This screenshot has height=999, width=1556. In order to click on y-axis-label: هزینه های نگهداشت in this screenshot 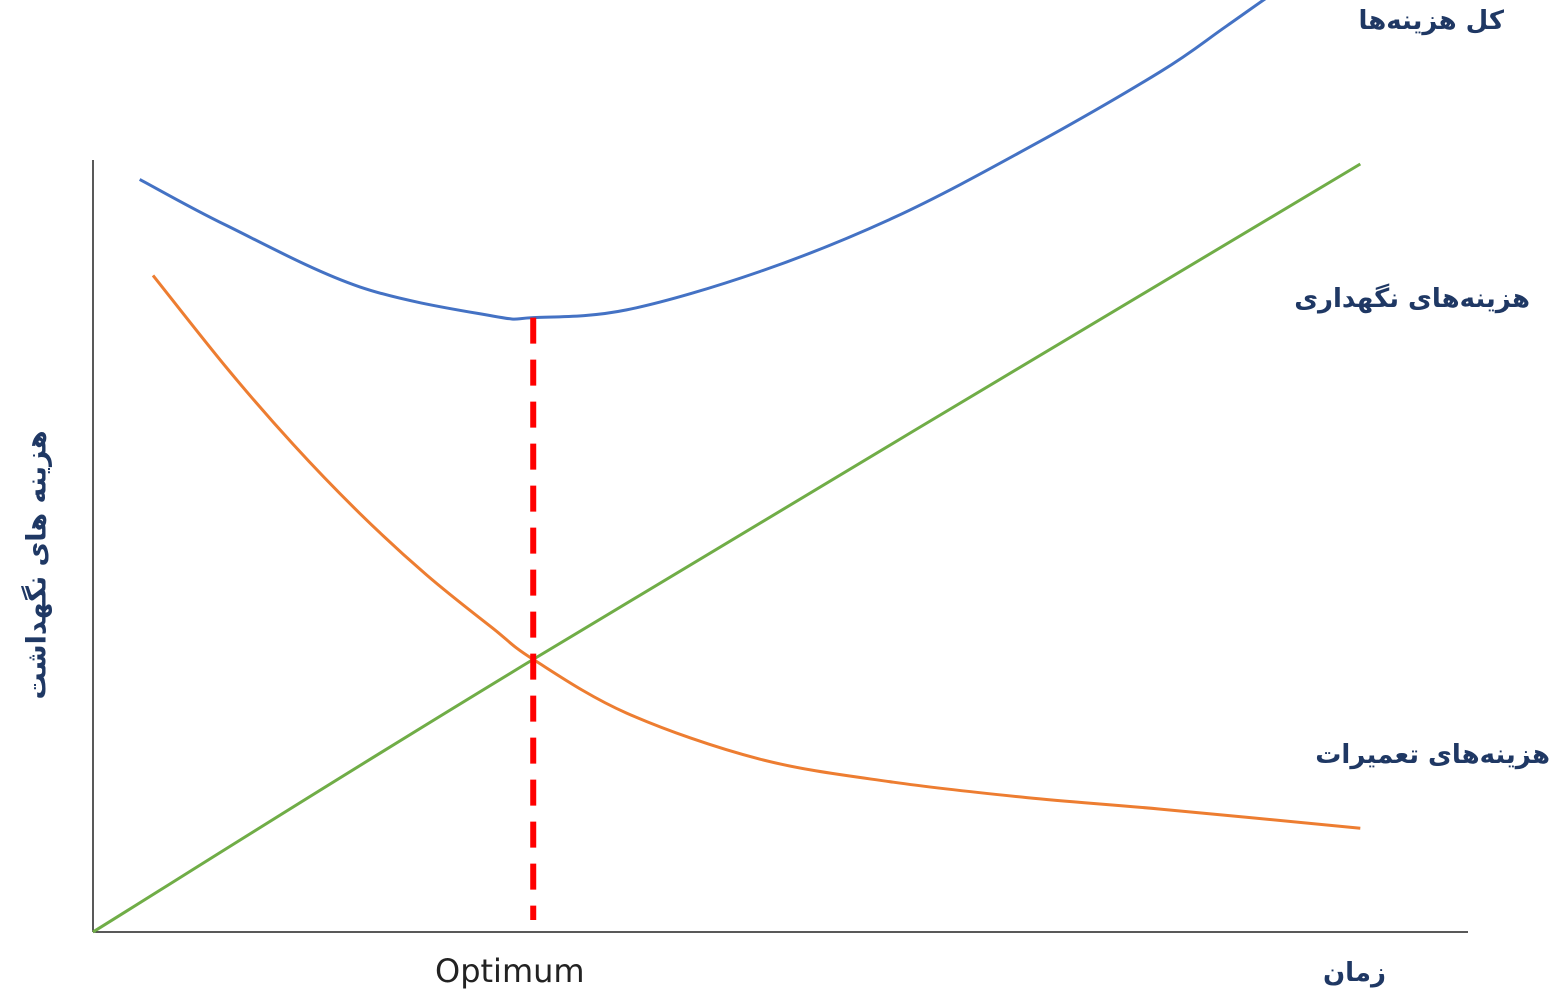, I will do `click(37, 565)`.